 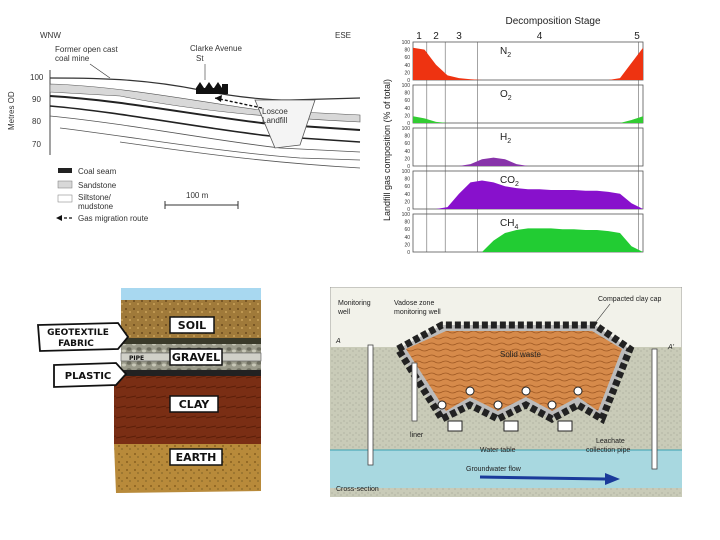 I want to click on legend-siltstone-swatch, so click(x=65, y=198).